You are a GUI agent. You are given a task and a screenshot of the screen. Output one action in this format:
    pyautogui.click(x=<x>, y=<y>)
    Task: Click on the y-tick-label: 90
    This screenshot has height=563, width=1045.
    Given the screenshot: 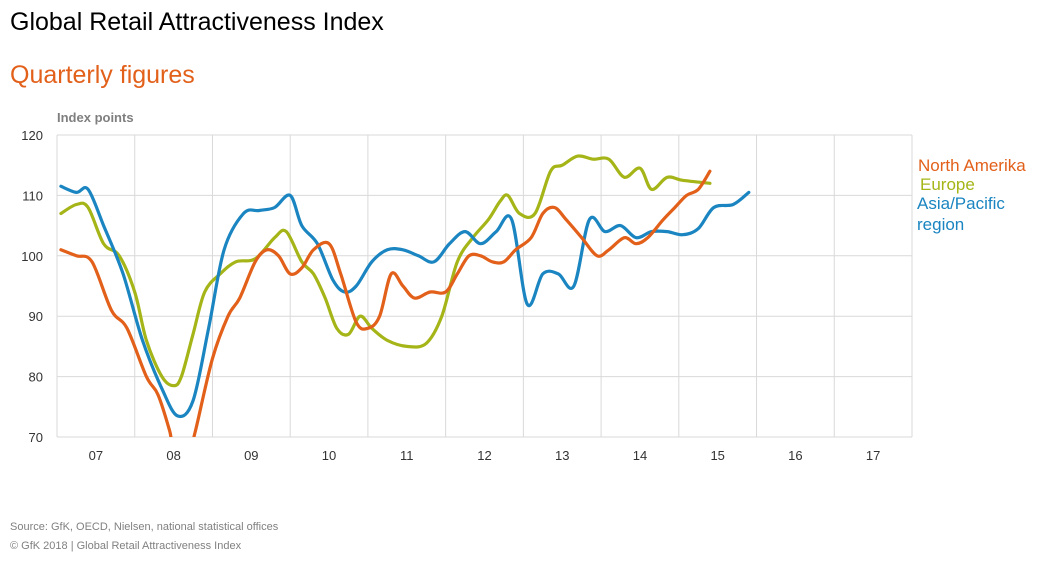 What is the action you would take?
    pyautogui.click(x=36, y=316)
    